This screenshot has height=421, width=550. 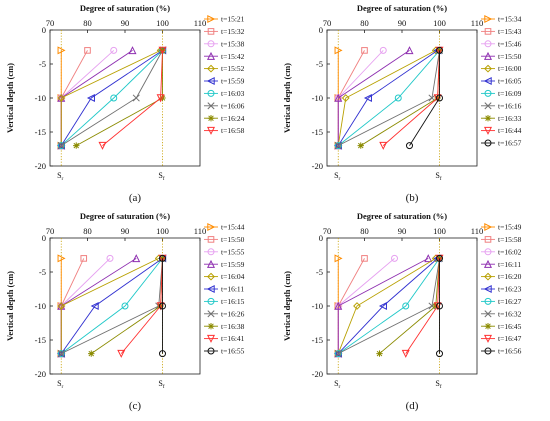 What do you see at coordinates (233, 338) in the screenshot?
I see `legend-label: t=16:41` at bounding box center [233, 338].